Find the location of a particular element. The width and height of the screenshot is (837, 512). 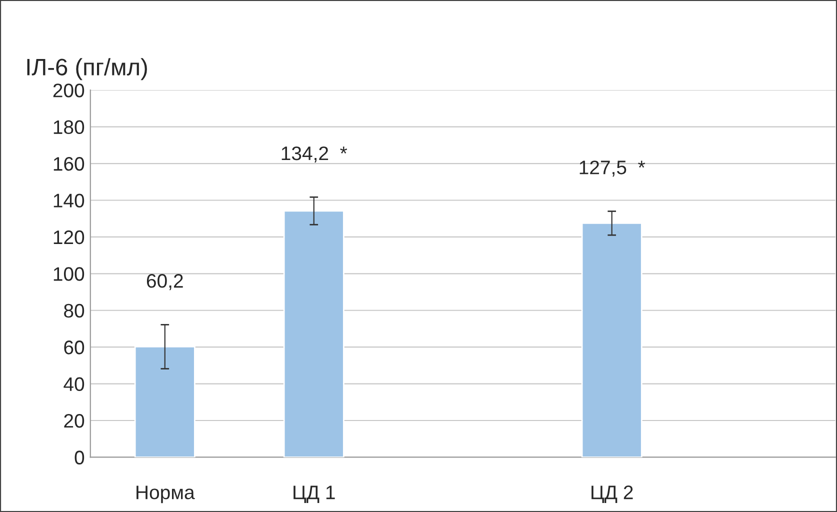

x-tick-label: ЦД 2 is located at coordinates (612, 494).